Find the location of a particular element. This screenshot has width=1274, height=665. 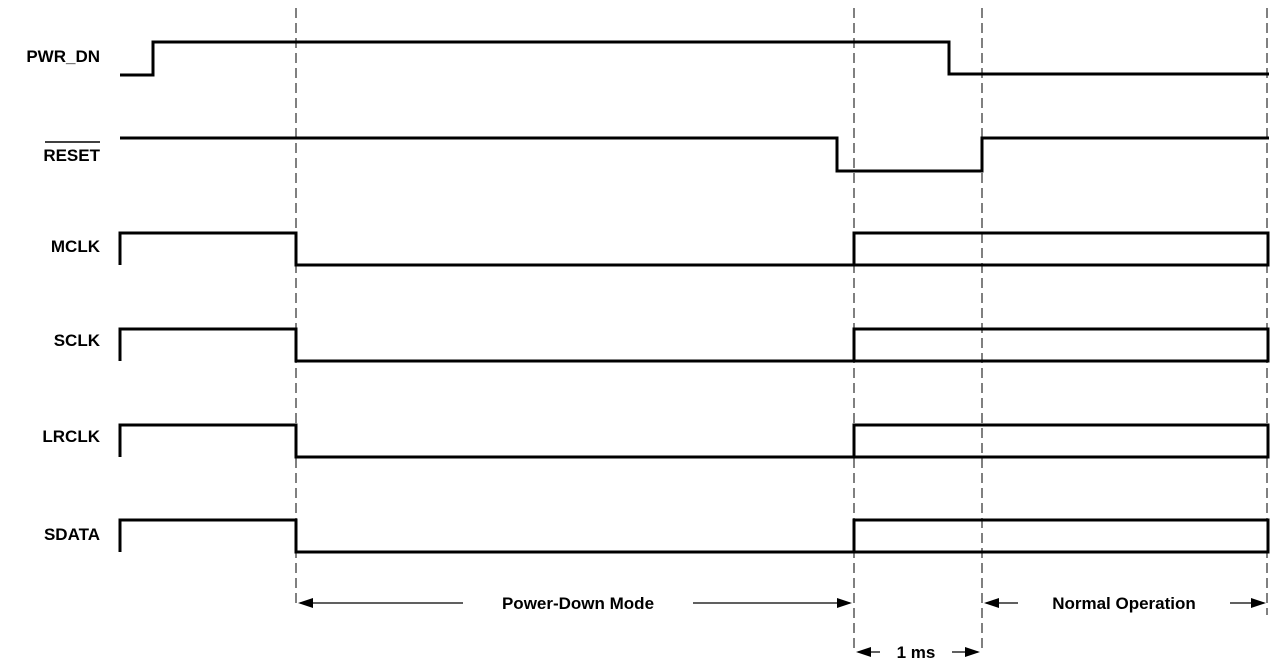

waveform-reset is located at coordinates (694, 154).